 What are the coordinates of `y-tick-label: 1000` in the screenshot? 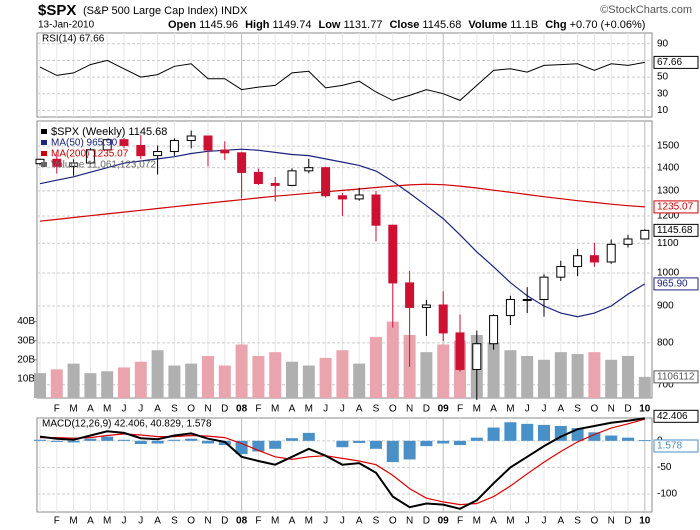 It's located at (668, 273).